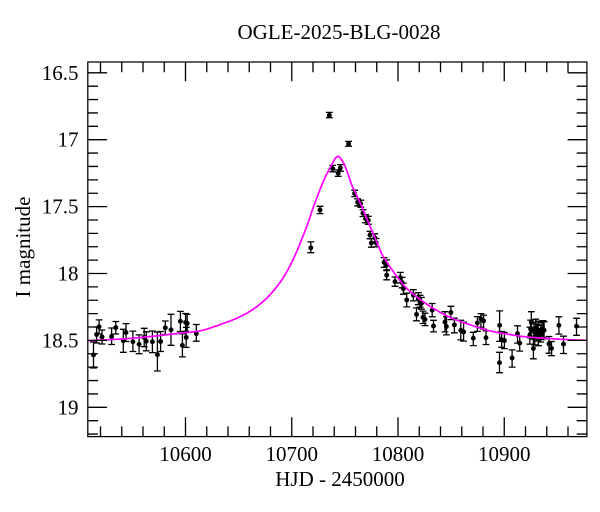 This screenshot has height=512, width=600. I want to click on svg-text: 10600, so click(185, 454).